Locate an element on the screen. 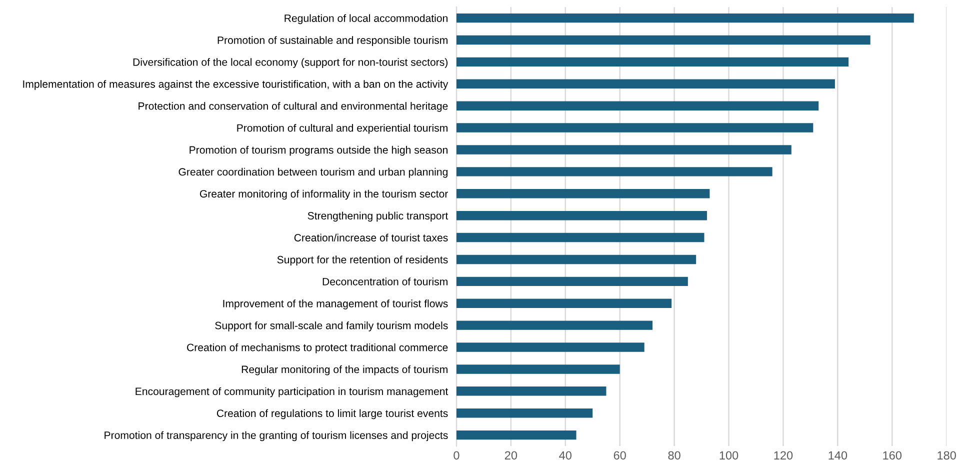 Image resolution: width=961 pixels, height=472 pixels. y-tick-label: Improvement of the management of tourist flows is located at coordinates (335, 305).